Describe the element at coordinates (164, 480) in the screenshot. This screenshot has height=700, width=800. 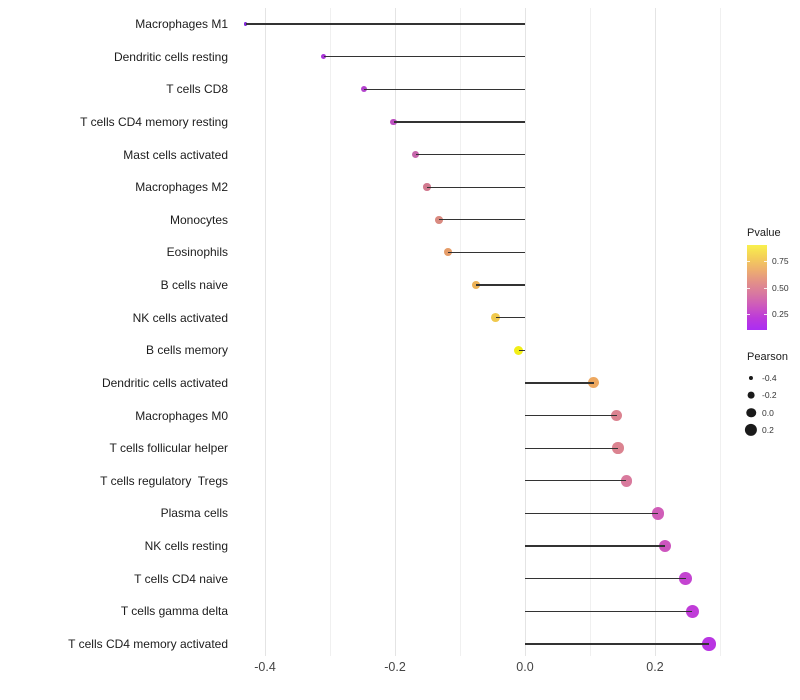
I see `category-label: T cells regulatory Tregs` at that location.